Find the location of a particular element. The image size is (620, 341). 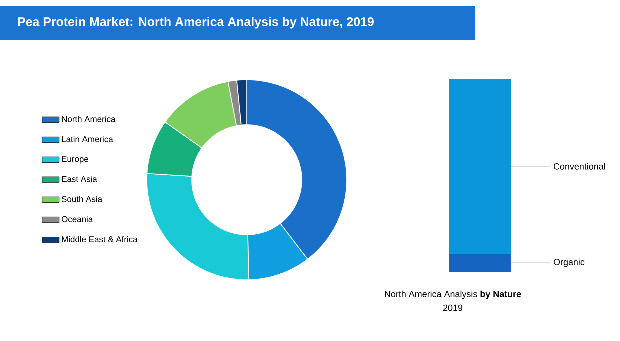

text: 2019 is located at coordinates (453, 308).